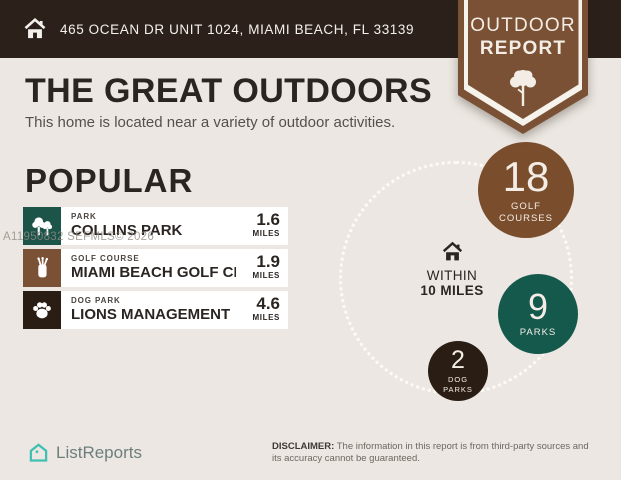  What do you see at coordinates (523, 88) in the screenshot?
I see `tree-icon` at bounding box center [523, 88].